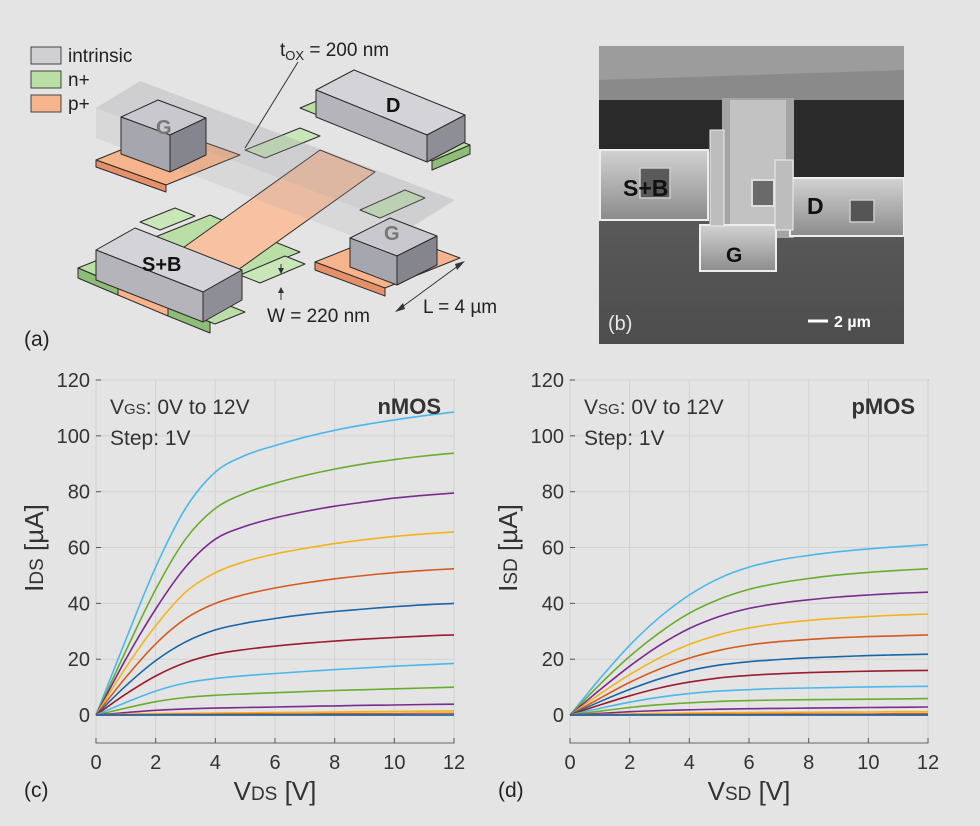 This screenshot has width=980, height=826. What do you see at coordinates (180, 407) in the screenshot?
I see `annotation-range: VGS: 0V to 12V` at bounding box center [180, 407].